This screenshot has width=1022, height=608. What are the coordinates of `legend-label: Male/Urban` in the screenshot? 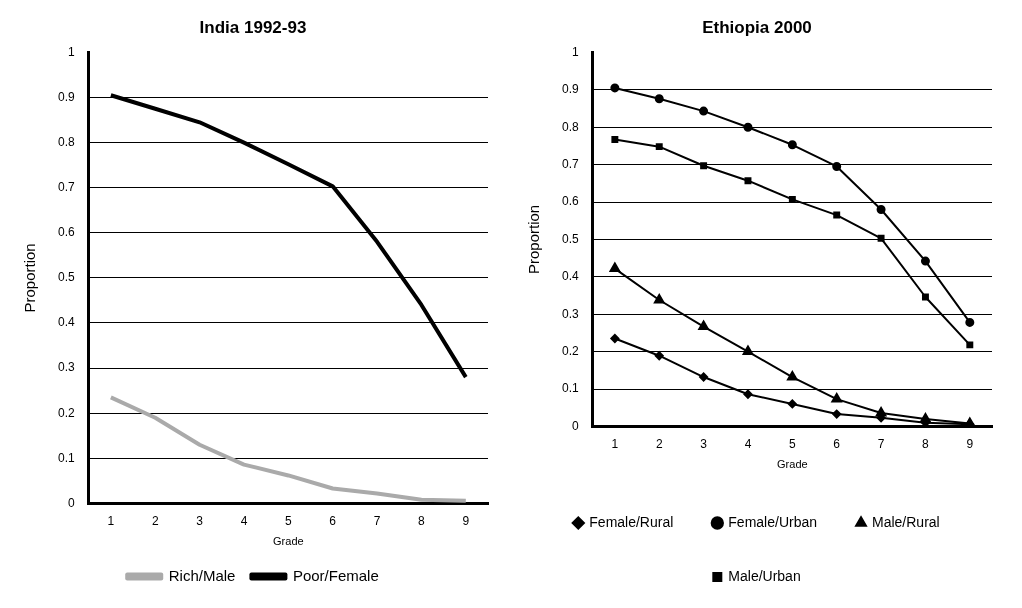 It's located at (764, 575).